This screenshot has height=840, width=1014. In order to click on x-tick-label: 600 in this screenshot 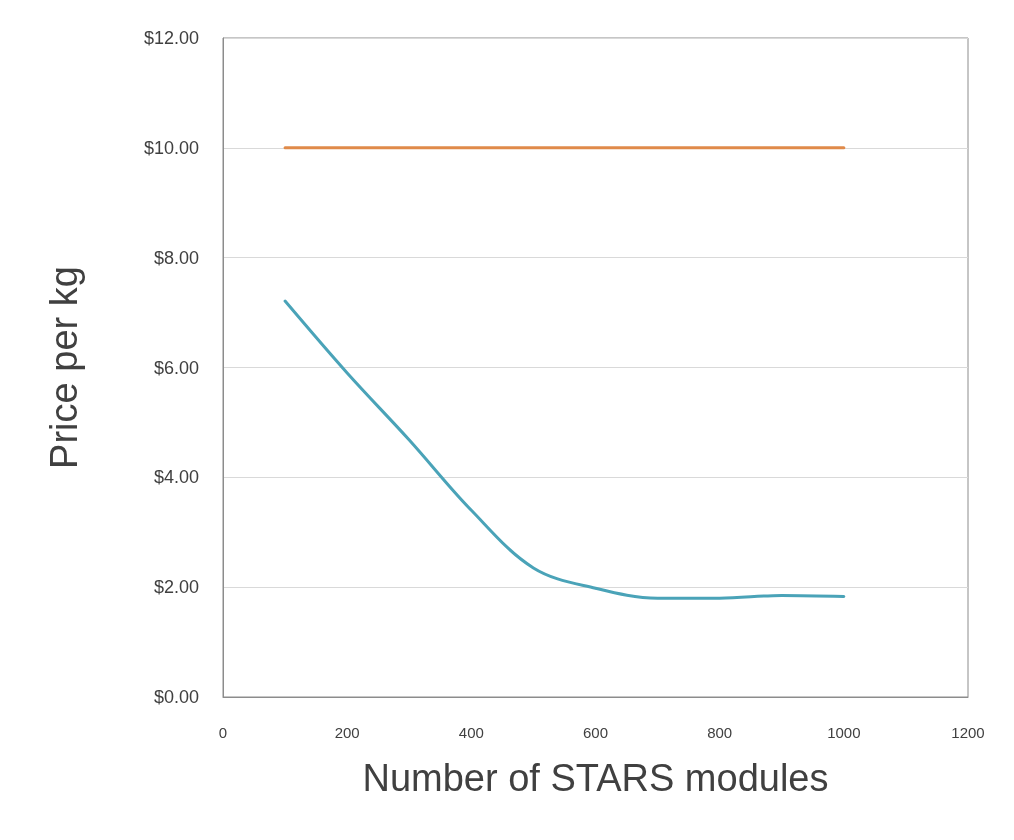, I will do `click(595, 732)`.